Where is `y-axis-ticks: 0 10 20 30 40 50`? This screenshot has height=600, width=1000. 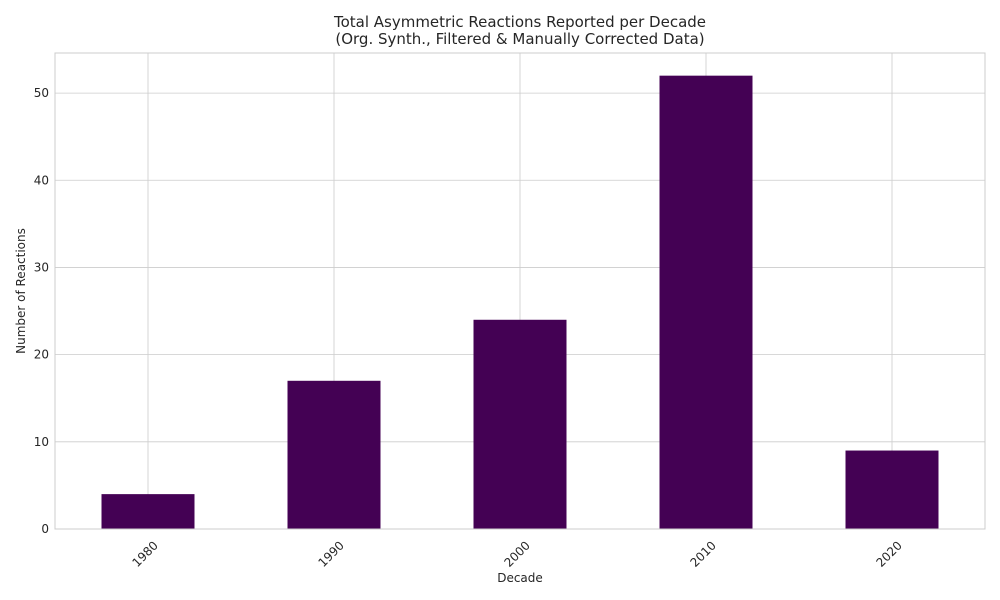 y-axis-ticks: 0 10 20 30 40 50 is located at coordinates (41, 311).